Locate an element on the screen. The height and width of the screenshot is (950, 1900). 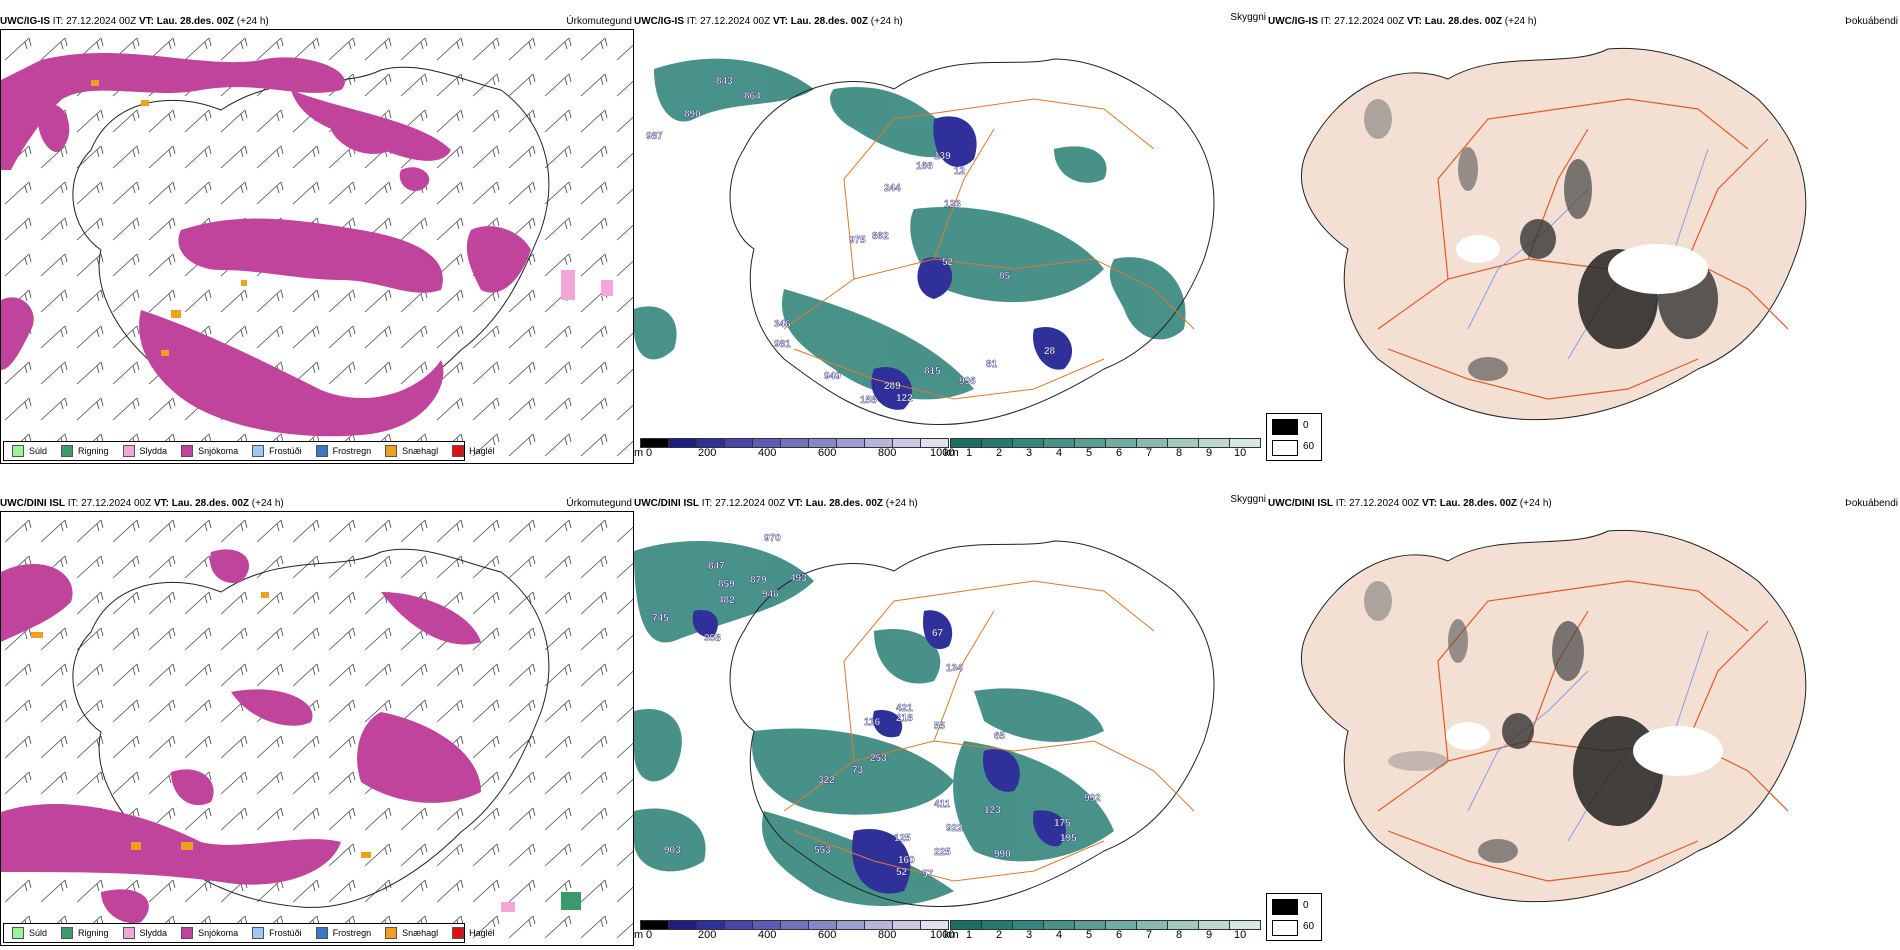
ceiling-value-label: 493 is located at coordinates (798, 578).